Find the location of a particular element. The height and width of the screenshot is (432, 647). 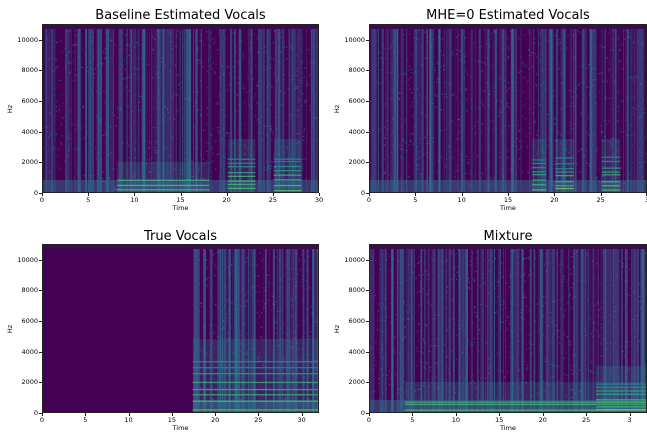

spectrogram-energy-region is located at coordinates (539, 166).